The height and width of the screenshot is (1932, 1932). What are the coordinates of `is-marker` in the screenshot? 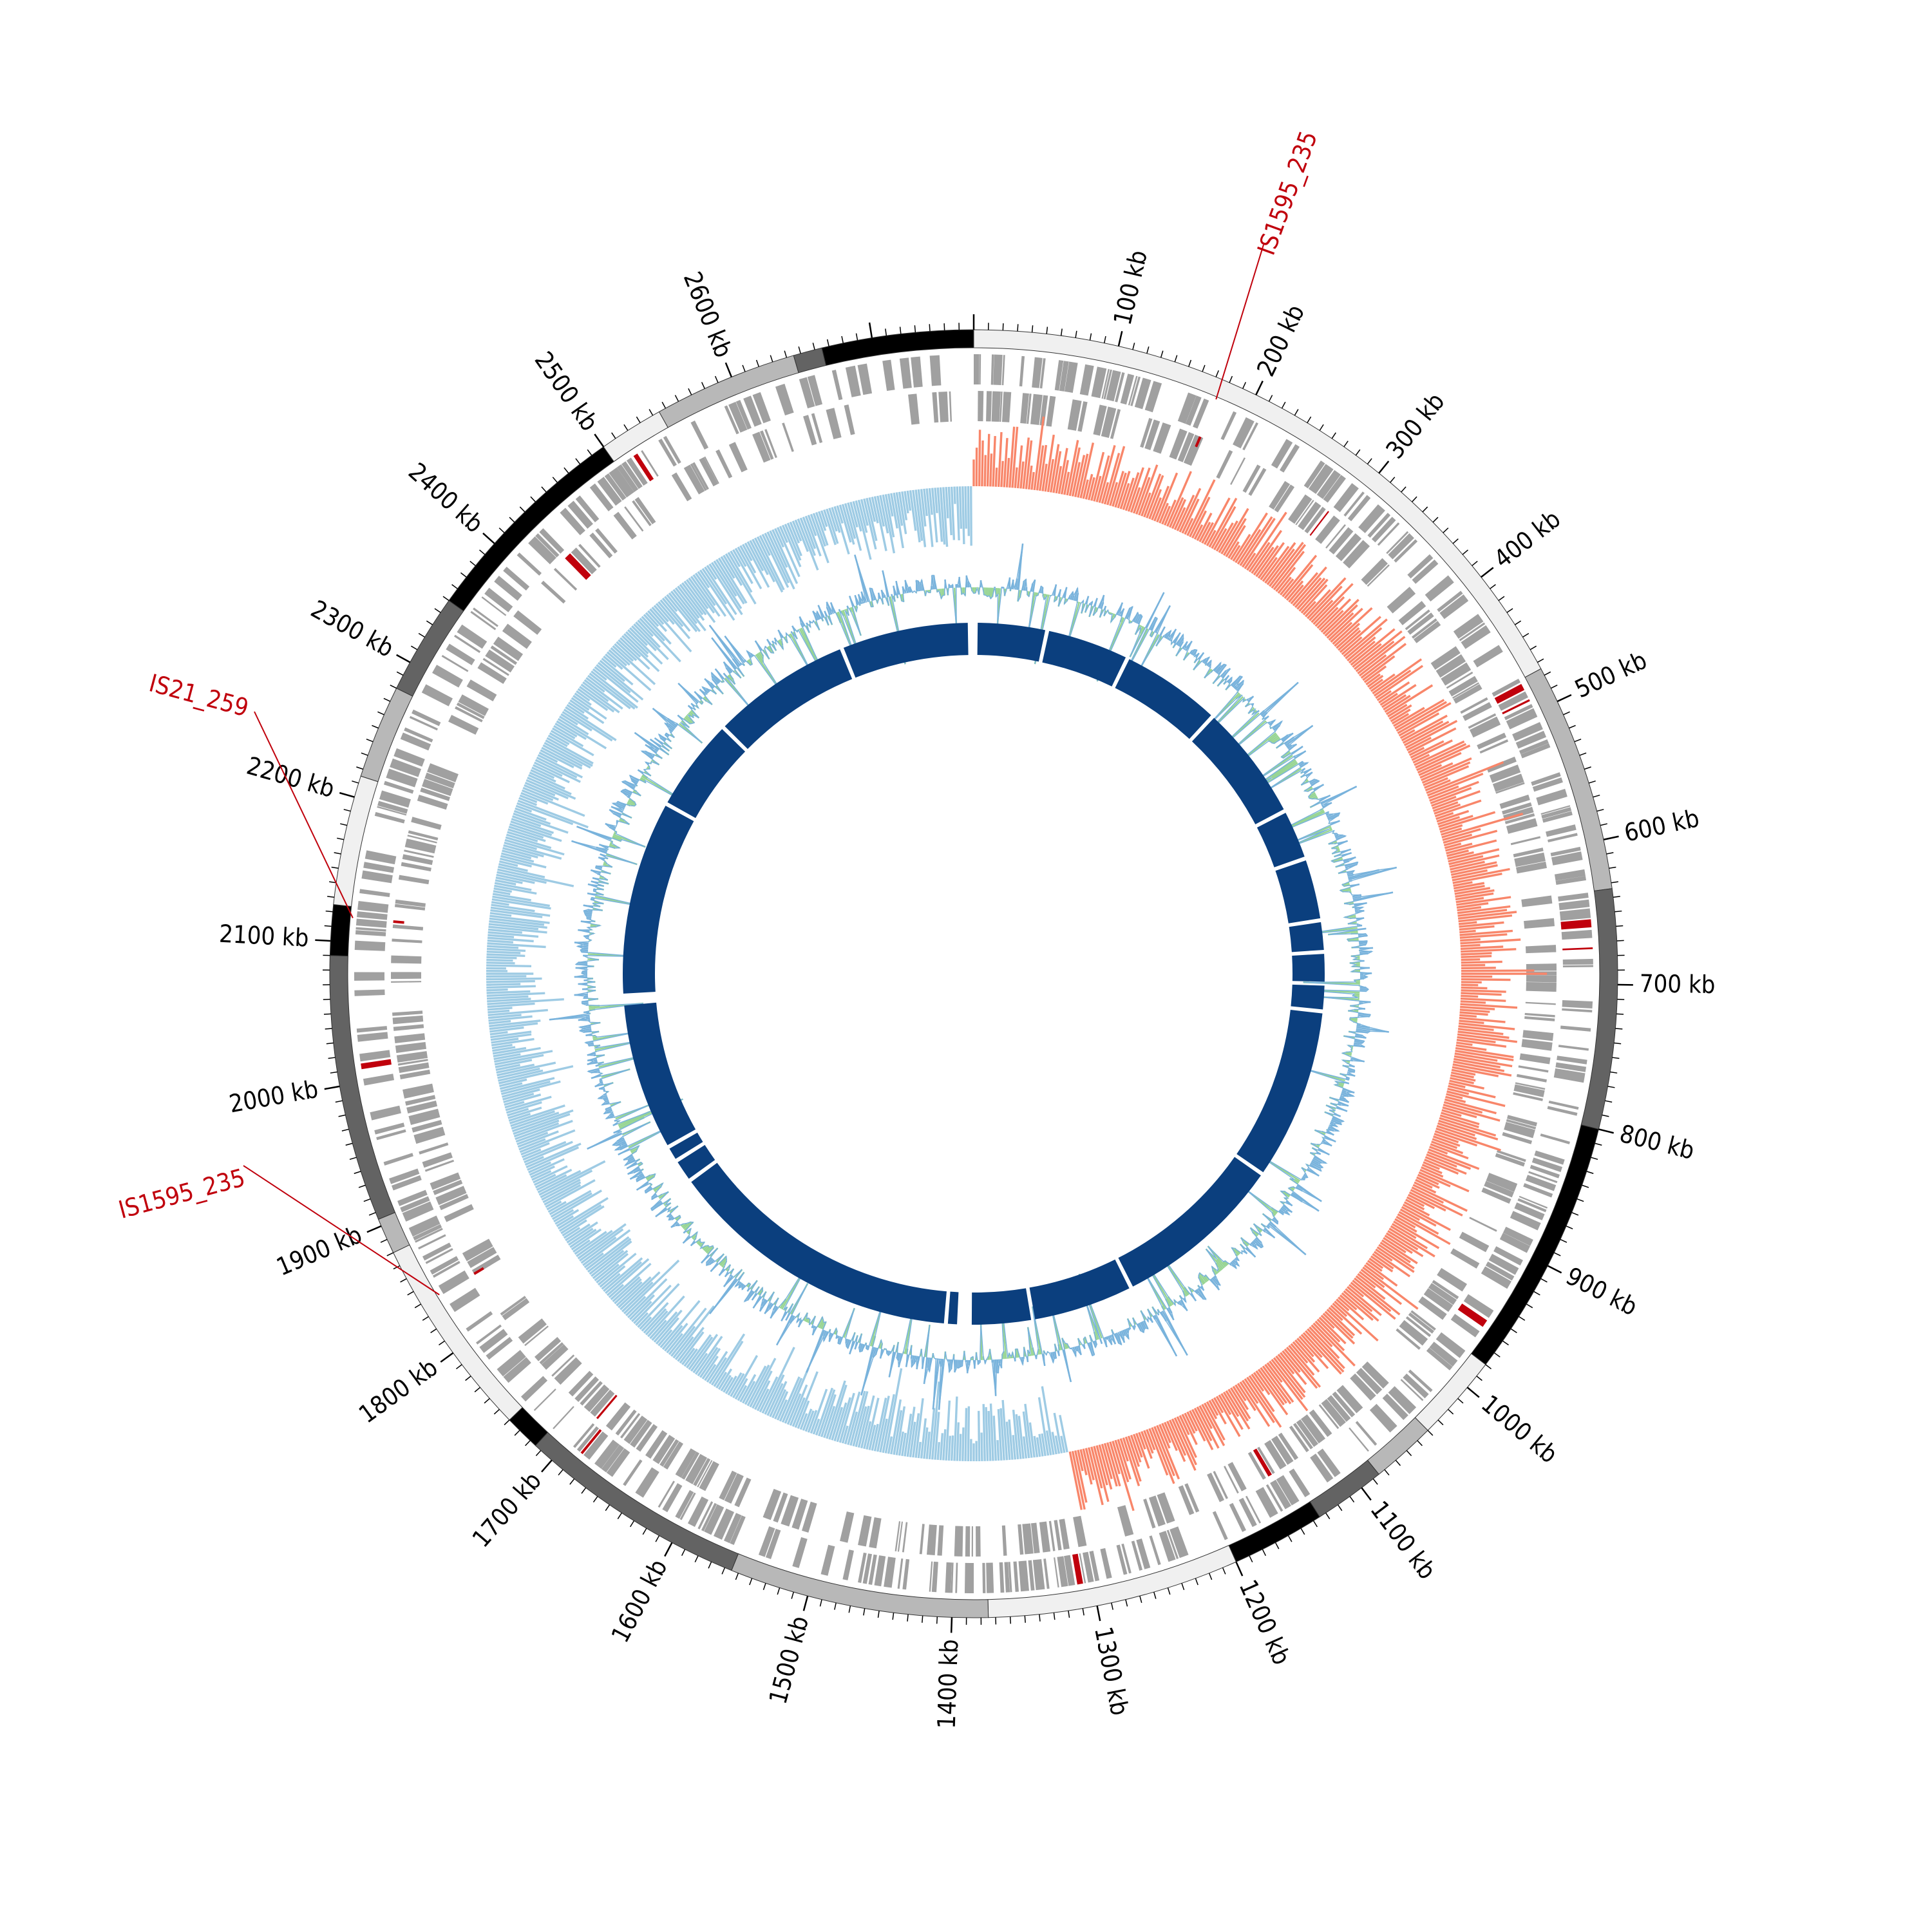 It's located at (1198, 442).